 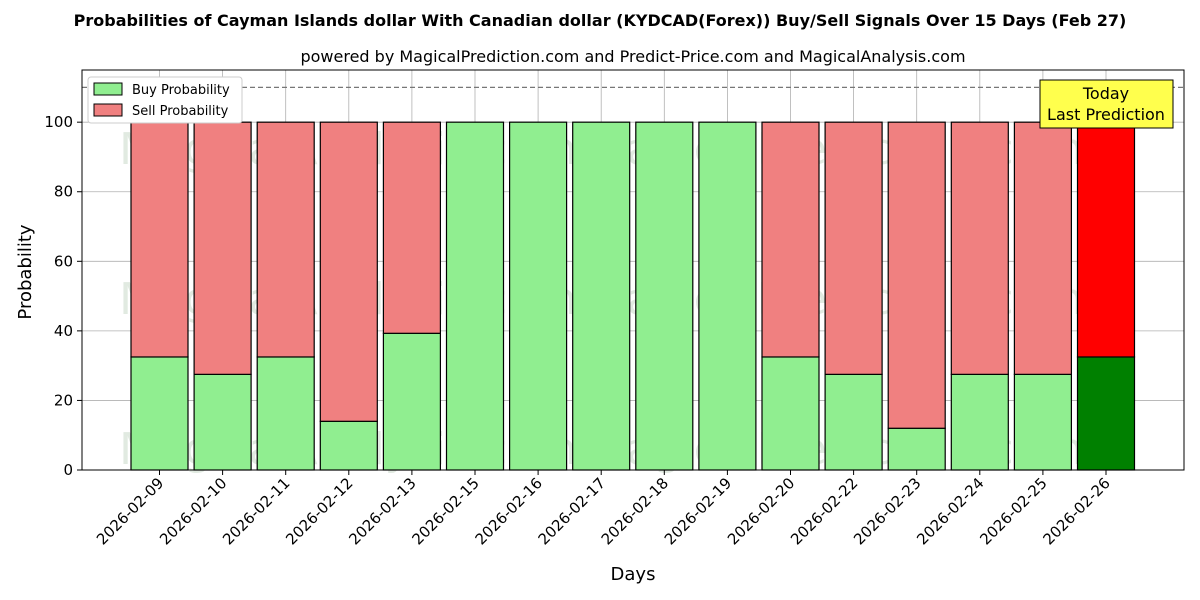 What do you see at coordinates (1106, 114) in the screenshot?
I see `annotation-line-last-prediction: Last Prediction` at bounding box center [1106, 114].